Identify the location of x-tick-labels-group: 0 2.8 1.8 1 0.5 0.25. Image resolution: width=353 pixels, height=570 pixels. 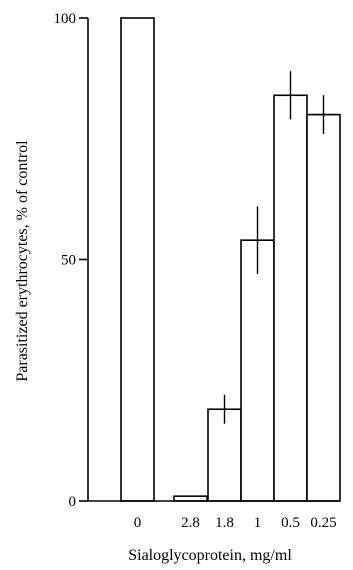
(235, 523).